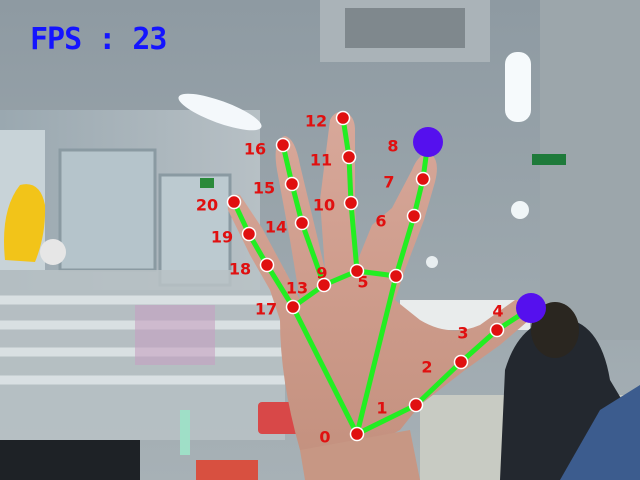  What do you see at coordinates (324, 437) in the screenshot?
I see `keypoint-label-0: 0` at bounding box center [324, 437].